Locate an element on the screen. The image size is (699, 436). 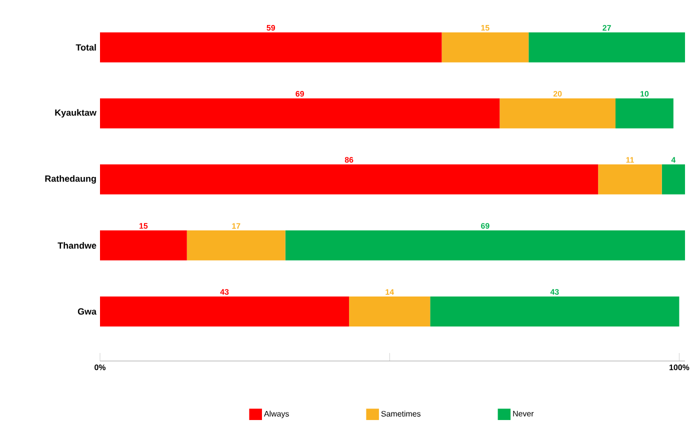
y-tick-label: Kyauktaw is located at coordinates (75, 113).